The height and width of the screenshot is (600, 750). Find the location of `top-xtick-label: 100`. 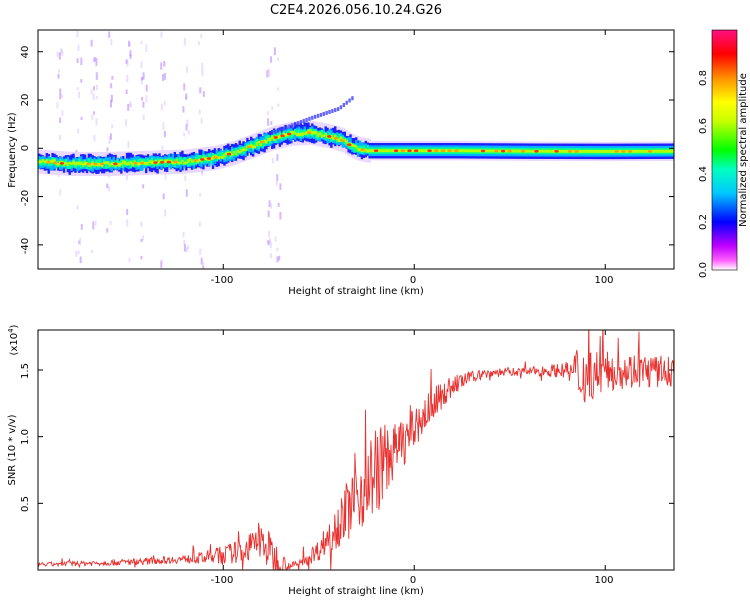

top-xtick-label: 100 is located at coordinates (603, 280).